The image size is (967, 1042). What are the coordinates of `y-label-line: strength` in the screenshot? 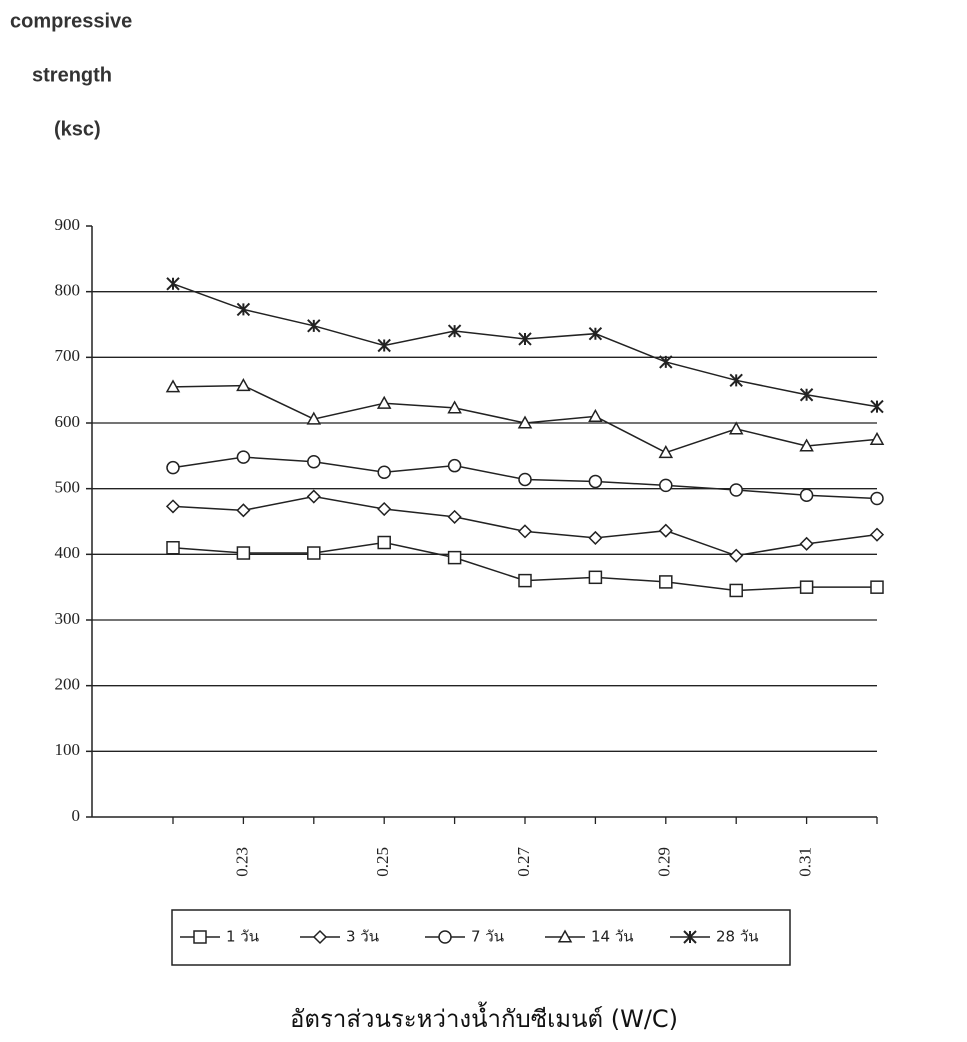 It's located at (72, 75).